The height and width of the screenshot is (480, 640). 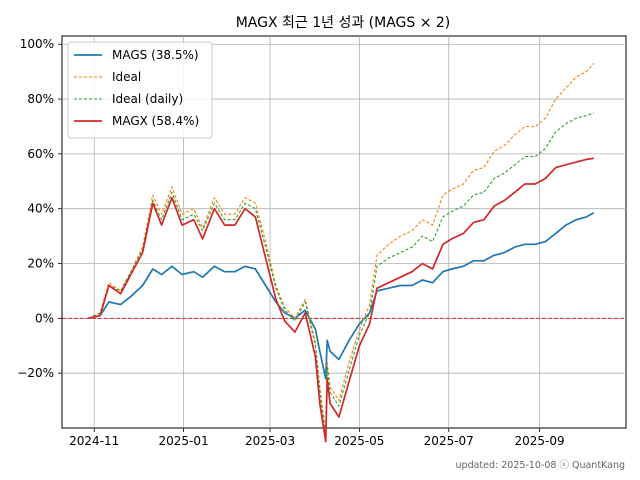 I want to click on x-tick-label: 2025-03, so click(x=270, y=441).